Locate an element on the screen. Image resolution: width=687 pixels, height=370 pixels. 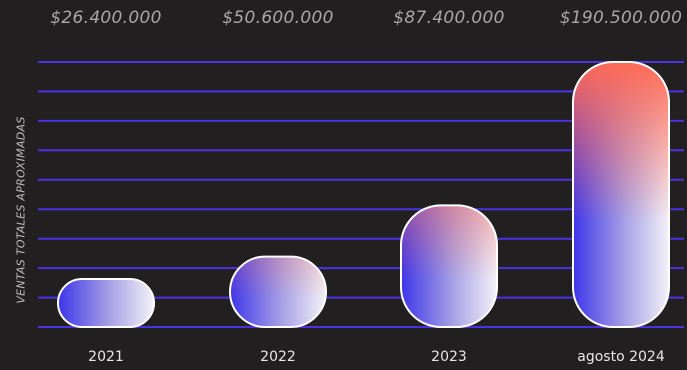
value-label: $190.500.000 is located at coordinates (621, 18).